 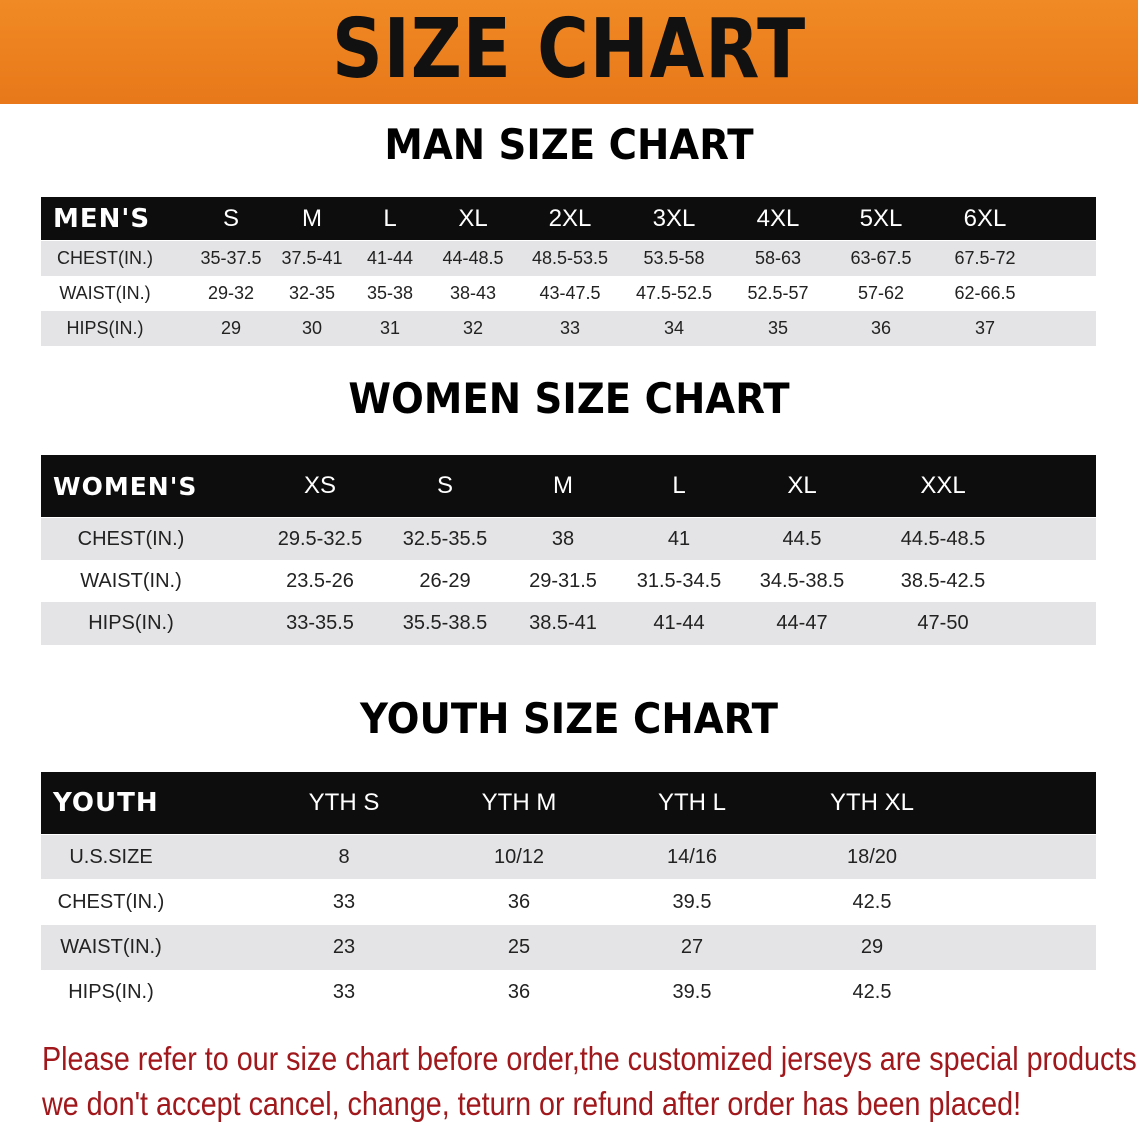 What do you see at coordinates (320, 623) in the screenshot?
I see `measurement-value: 33-35.5` at bounding box center [320, 623].